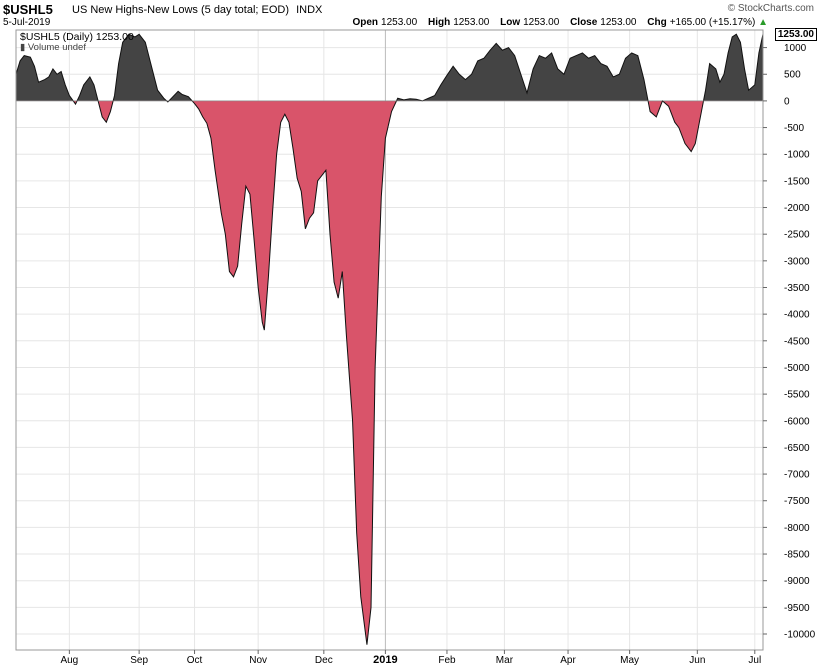 This screenshot has width=820, height=668. What do you see at coordinates (181, 10) in the screenshot?
I see `description-text: US New Highs-New Lows (5 day total; EOD)` at bounding box center [181, 10].